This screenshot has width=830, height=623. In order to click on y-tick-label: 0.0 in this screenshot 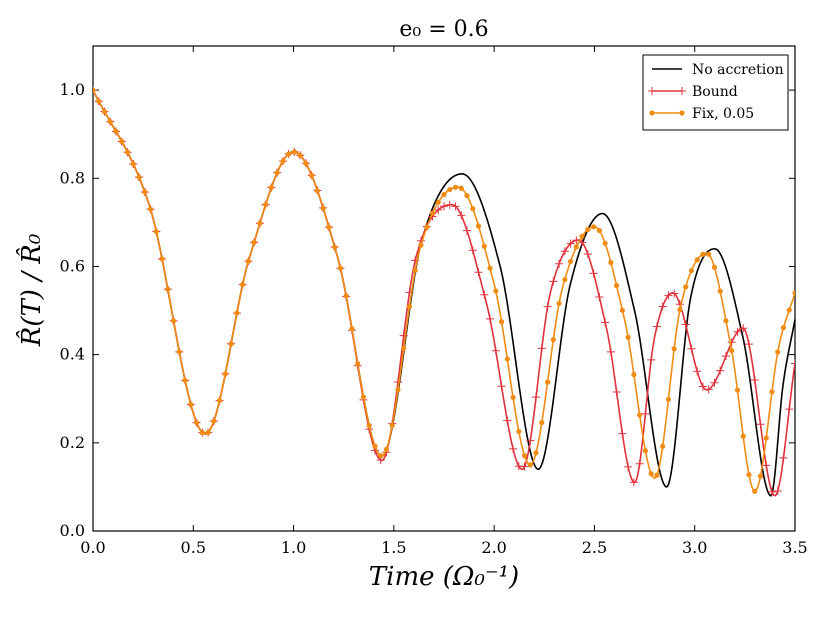, I will do `click(72, 530)`.